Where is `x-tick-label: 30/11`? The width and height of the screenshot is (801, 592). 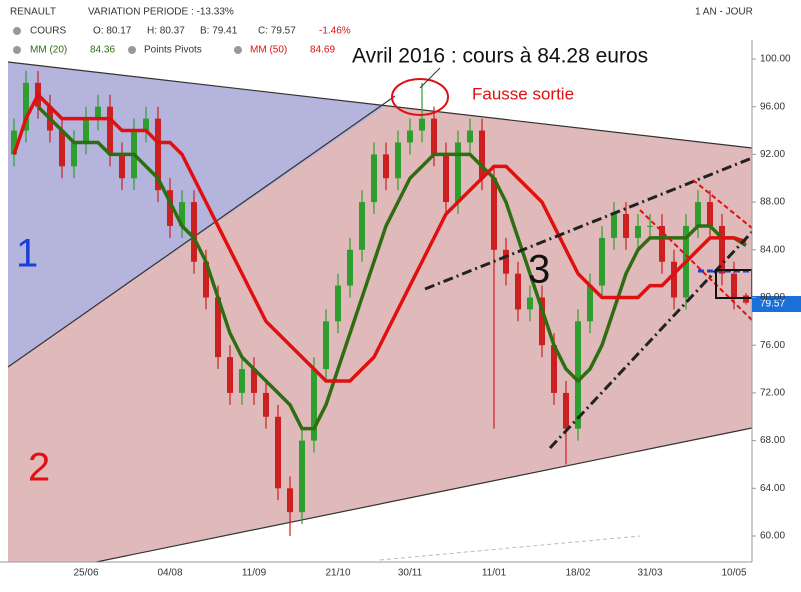
x-tick-label: 30/11 is located at coordinates (410, 573).